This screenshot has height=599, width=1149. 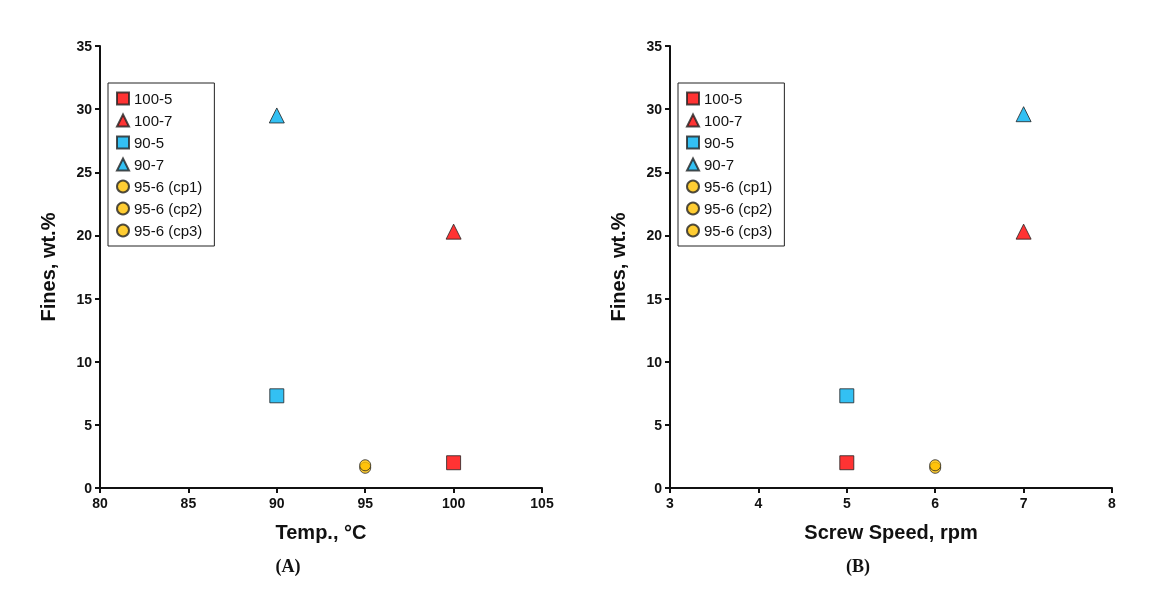 I want to click on text: (A), so click(x=288, y=566).